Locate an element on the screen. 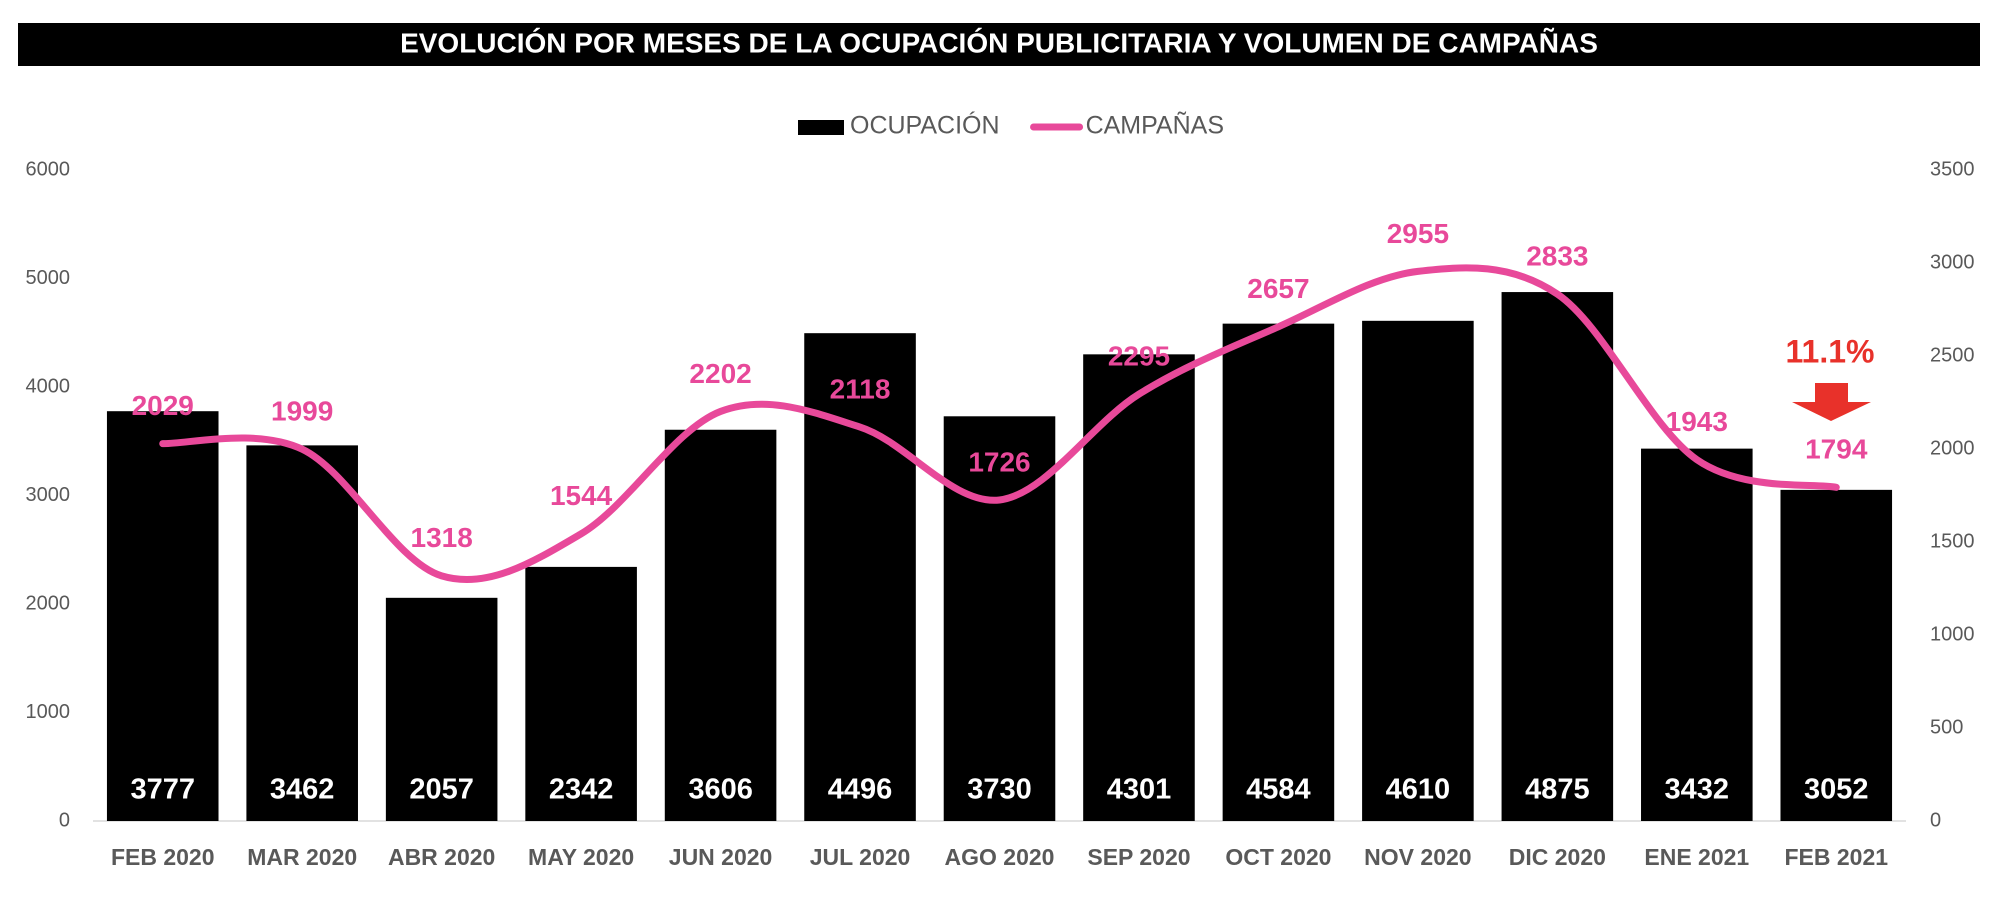 Image resolution: width=2000 pixels, height=897 pixels. y-tick-label: 3000 is located at coordinates (48, 495).